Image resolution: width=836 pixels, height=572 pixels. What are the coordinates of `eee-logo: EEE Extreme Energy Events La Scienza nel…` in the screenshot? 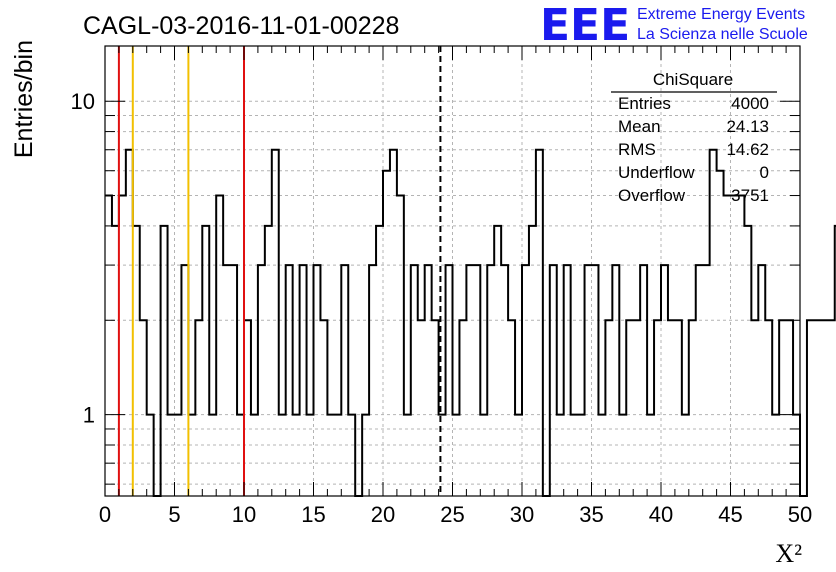 It's located at (674, 25).